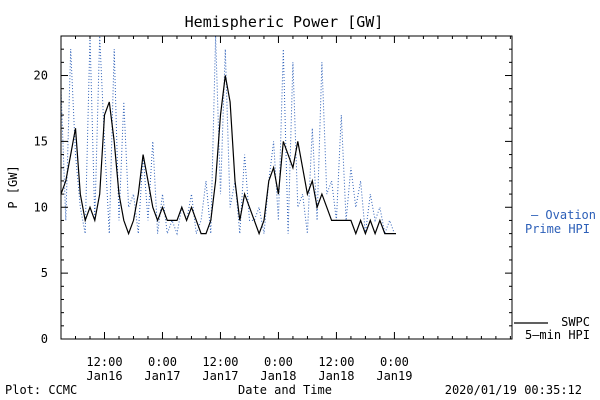  I want to click on x-tick-label-date: Jan19, so click(394, 376).